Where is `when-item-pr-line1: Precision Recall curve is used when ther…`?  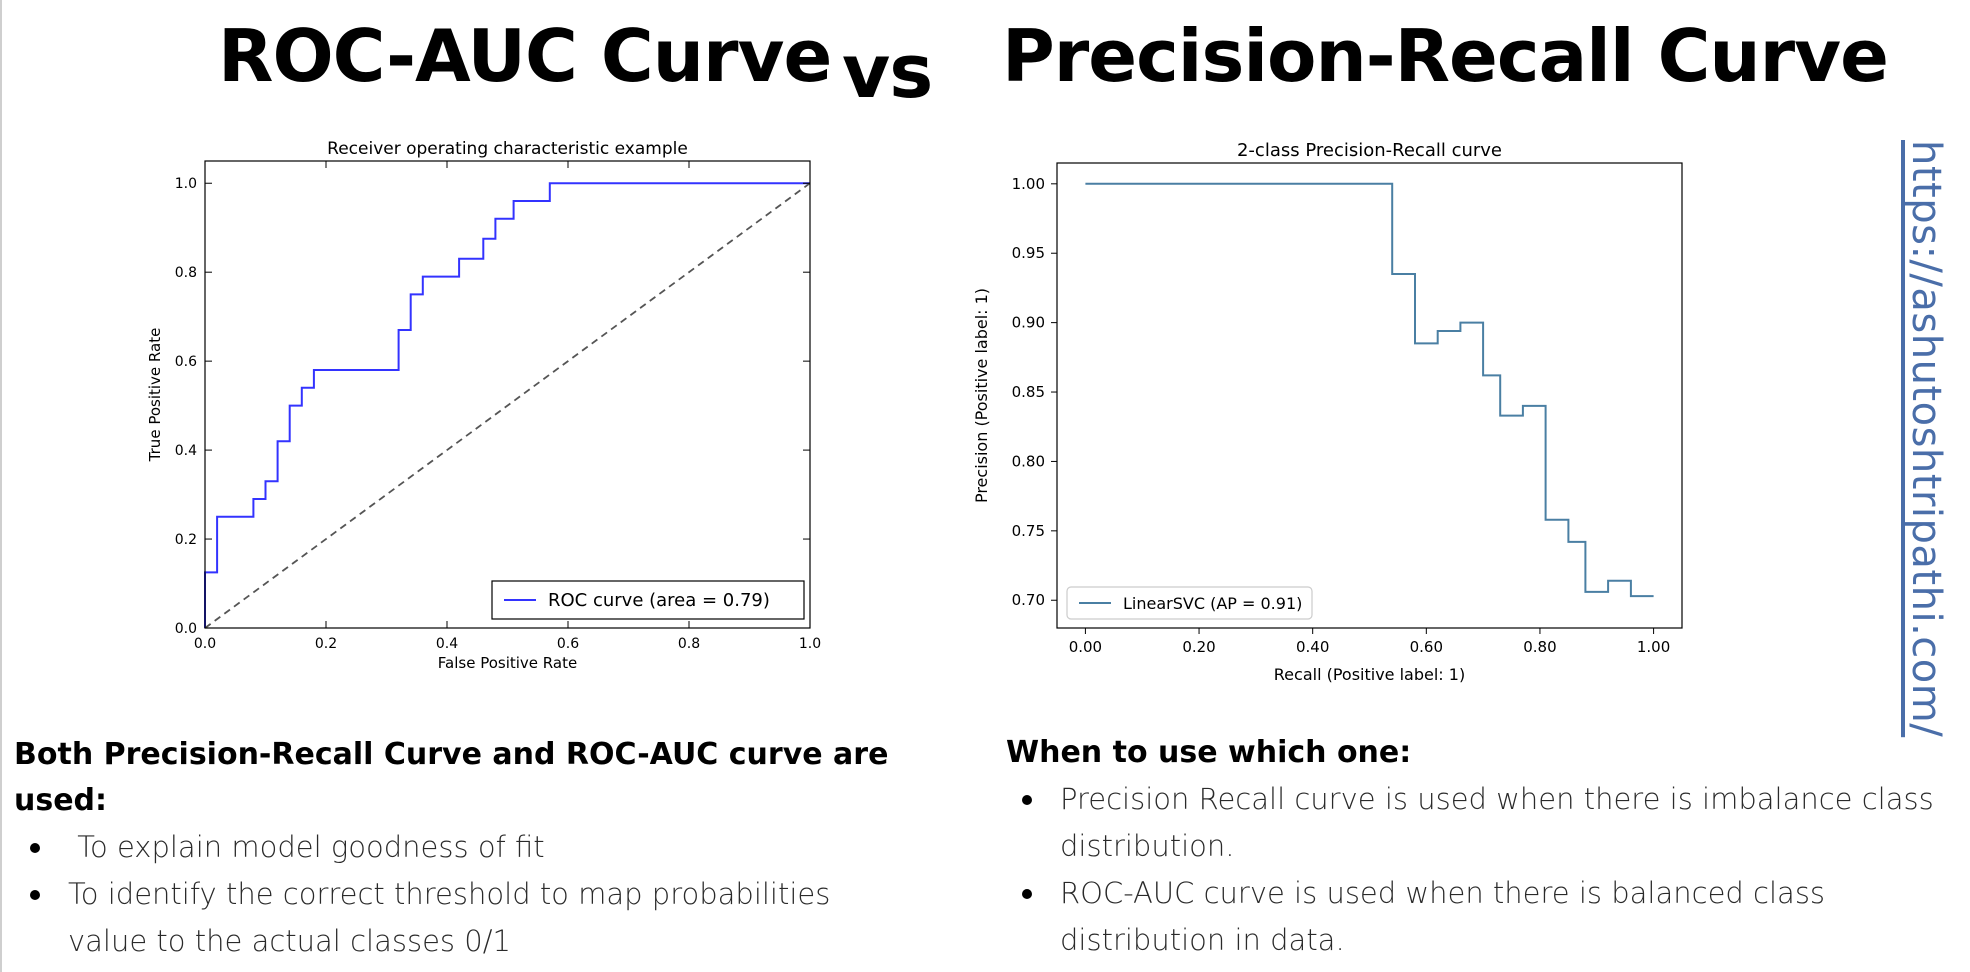
when-item-pr-line1: Precision Recall curve is used when ther… is located at coordinates (1497, 799).